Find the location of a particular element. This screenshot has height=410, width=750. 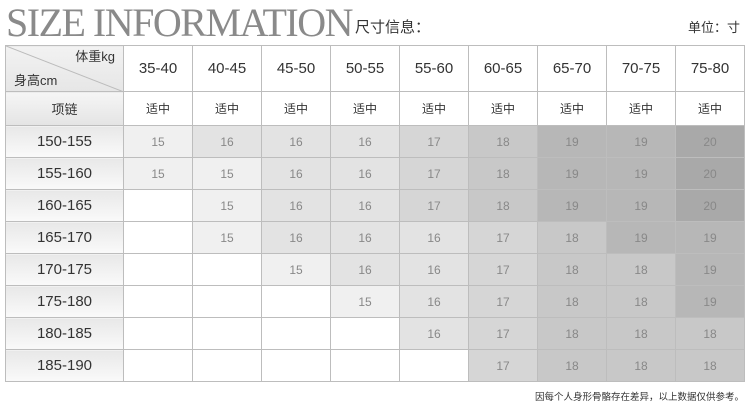

table-row: 150-155 15 16 16 16 17 18 19 19 20 is located at coordinates (375, 141).